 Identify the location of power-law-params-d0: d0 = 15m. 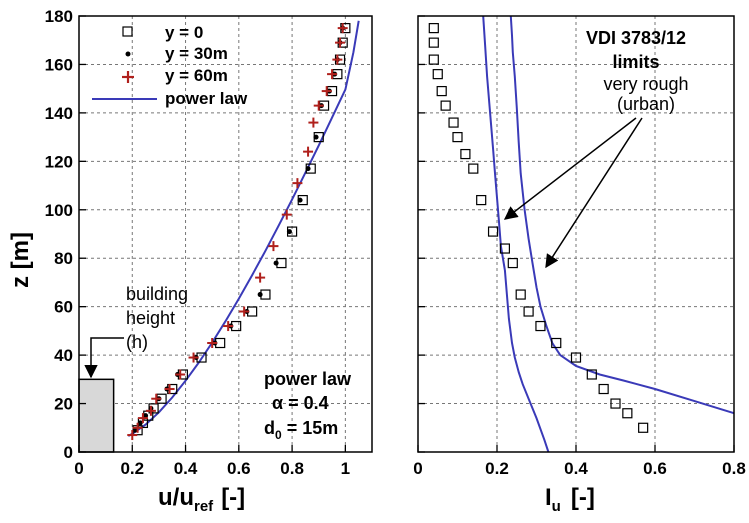
(301, 430).